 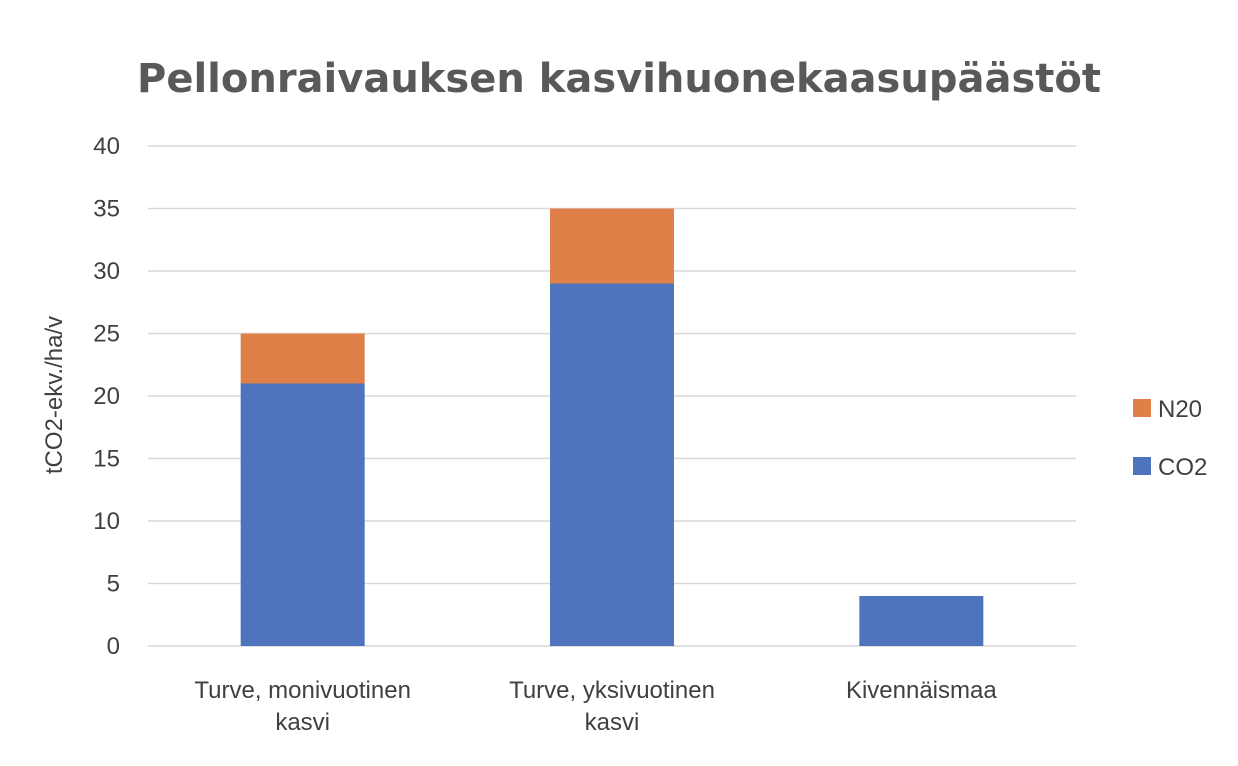 I want to click on x-category-label-line: Turve, monivuotinen, so click(x=302, y=690).